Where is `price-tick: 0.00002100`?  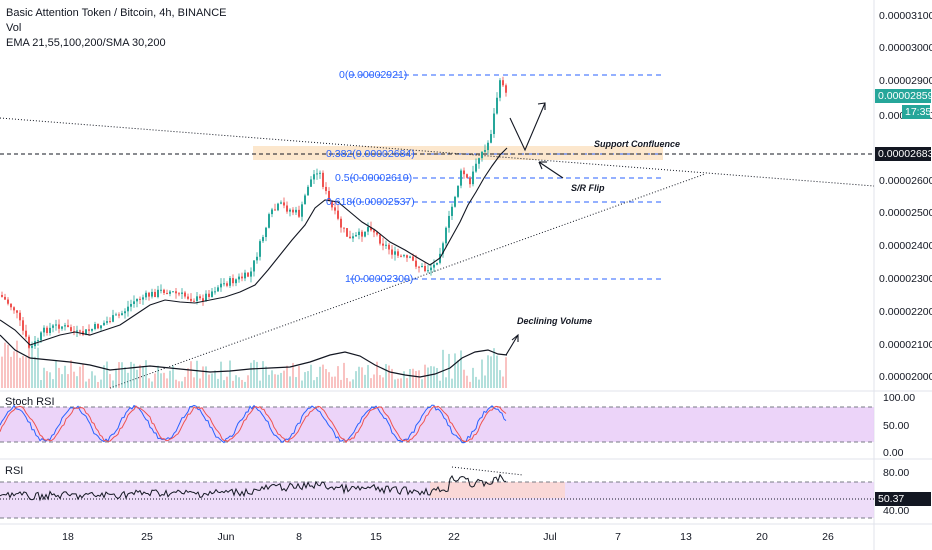 price-tick: 0.00002100 is located at coordinates (905, 345).